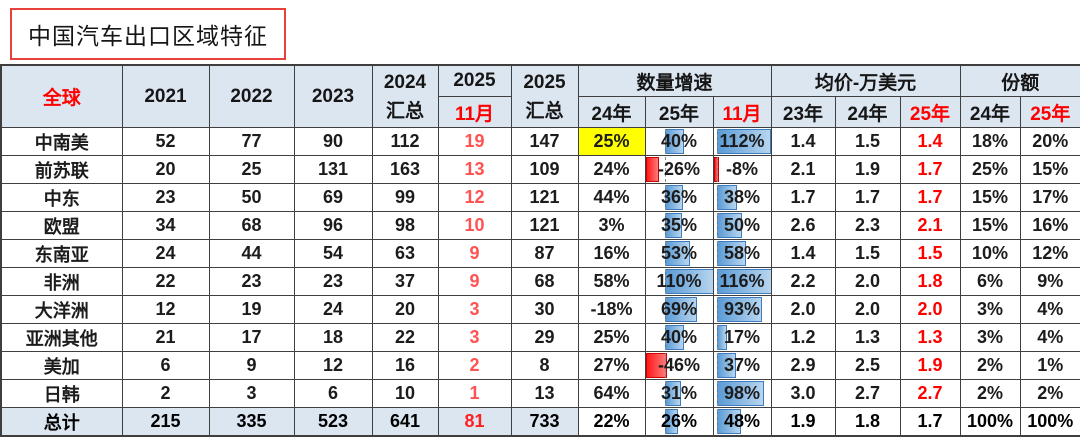 This screenshot has width=1080, height=437. Describe the element at coordinates (990, 253) in the screenshot. I see `cell-value: 10%` at that location.